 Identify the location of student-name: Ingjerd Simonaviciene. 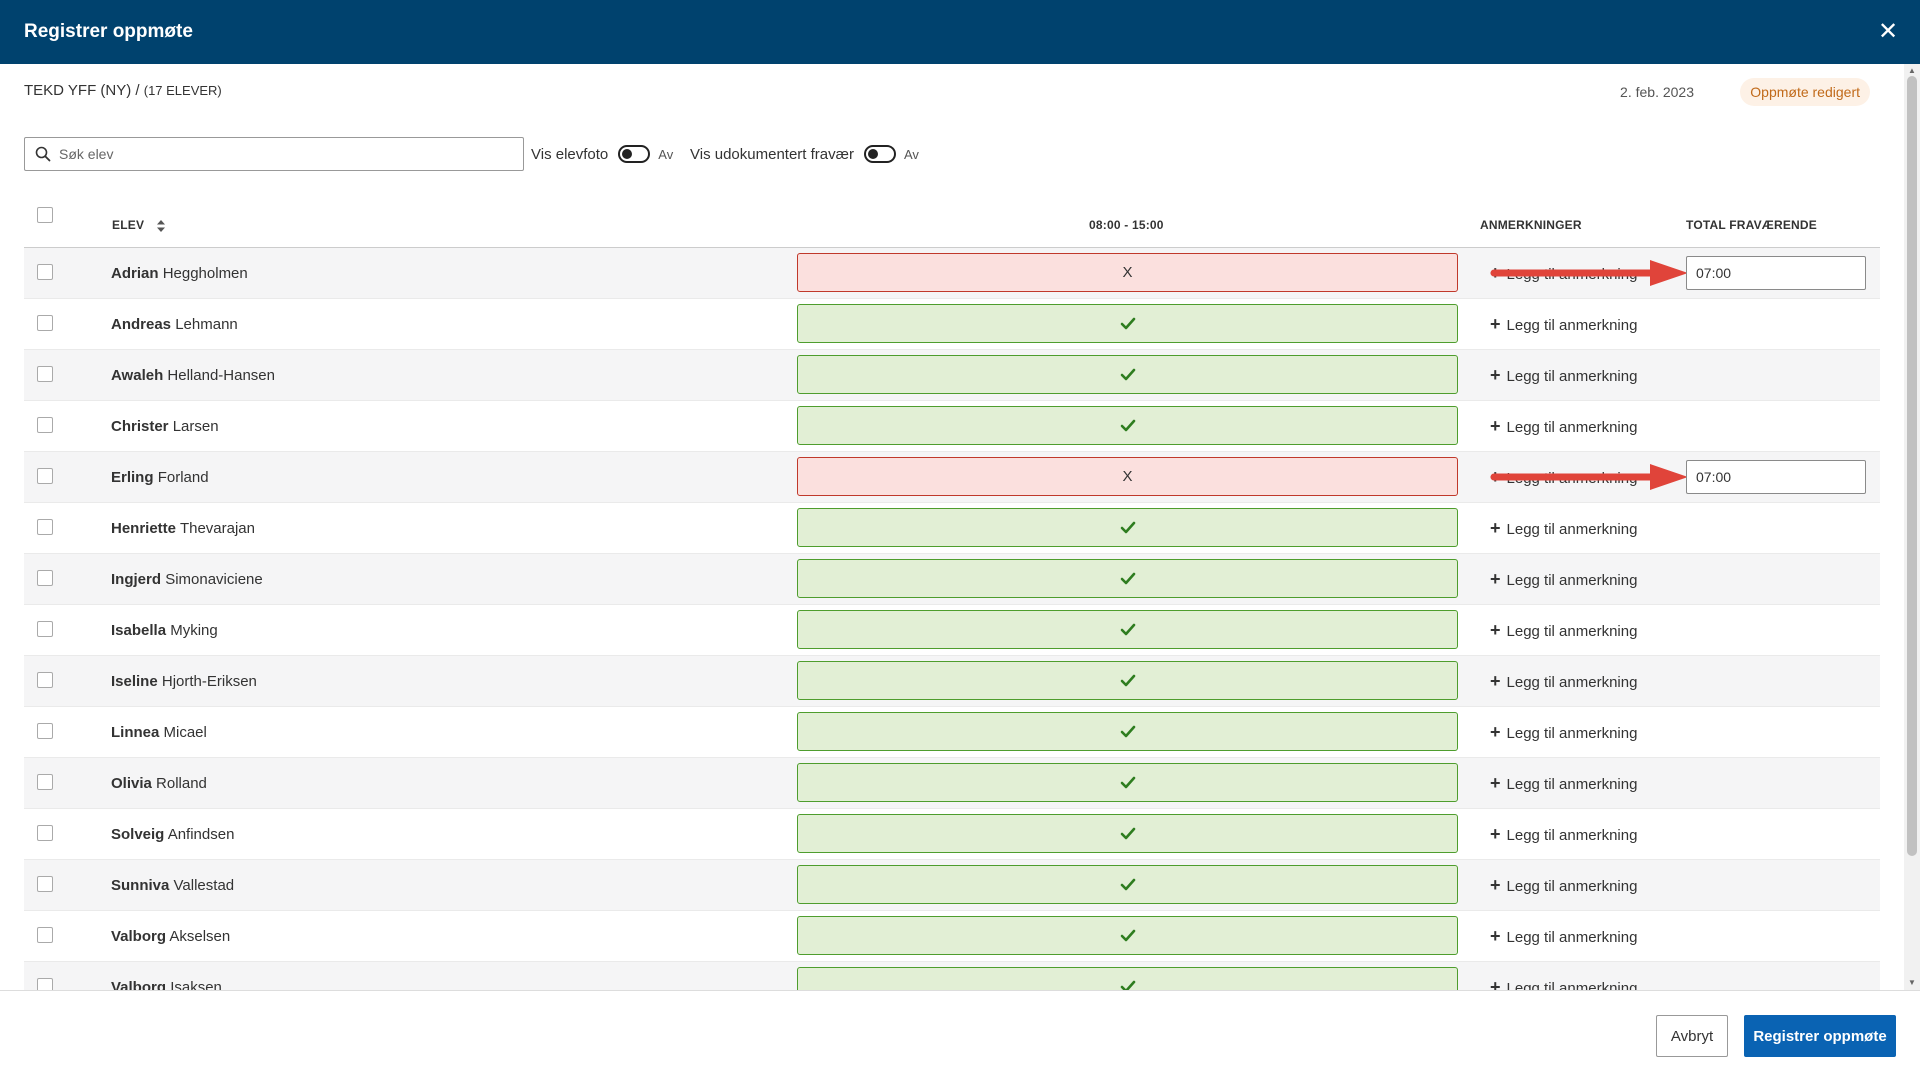
(187, 579).